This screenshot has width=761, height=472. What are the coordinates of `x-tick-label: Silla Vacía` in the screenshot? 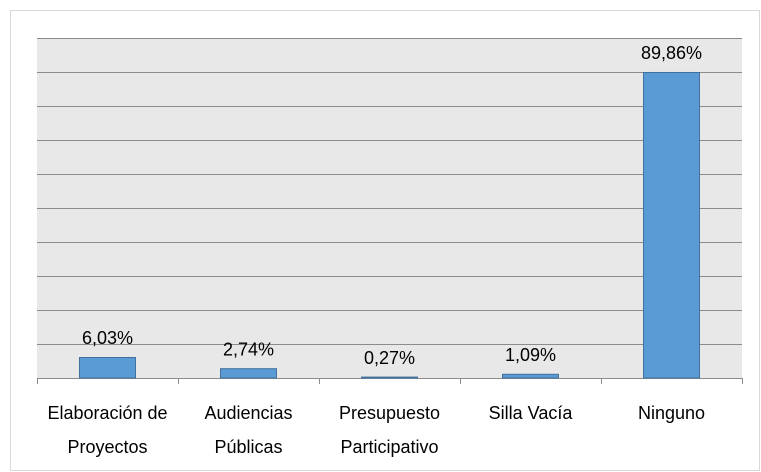 It's located at (530, 413).